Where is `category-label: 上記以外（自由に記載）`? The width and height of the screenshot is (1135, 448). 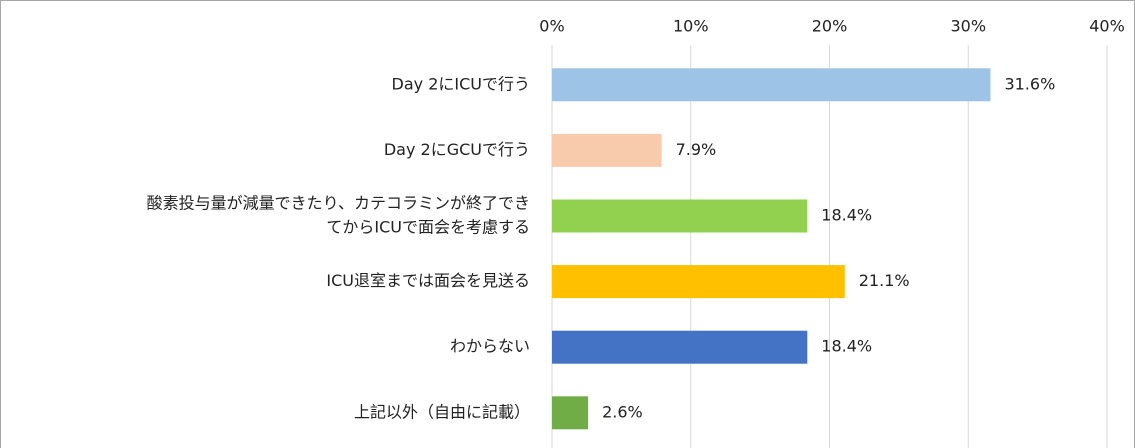 category-label: 上記以外（自由に記載） is located at coordinates (442, 411).